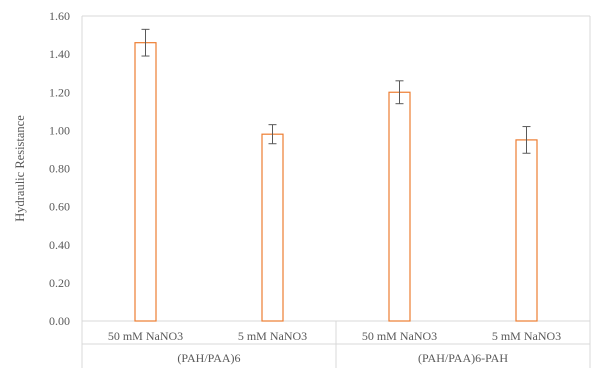  I want to click on y-tick-label: 1.20, so click(59, 92).